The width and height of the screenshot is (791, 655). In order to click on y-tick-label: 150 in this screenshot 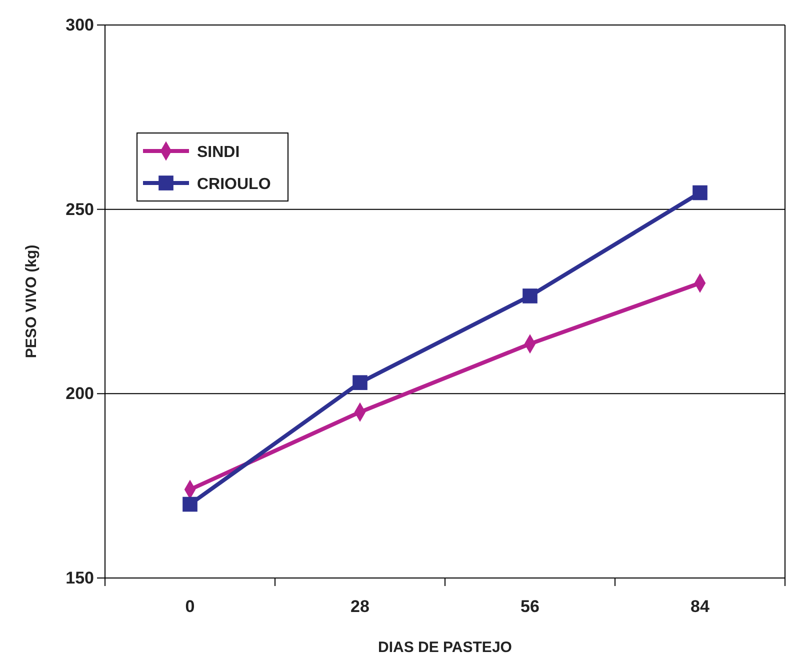, I will do `click(80, 578)`.